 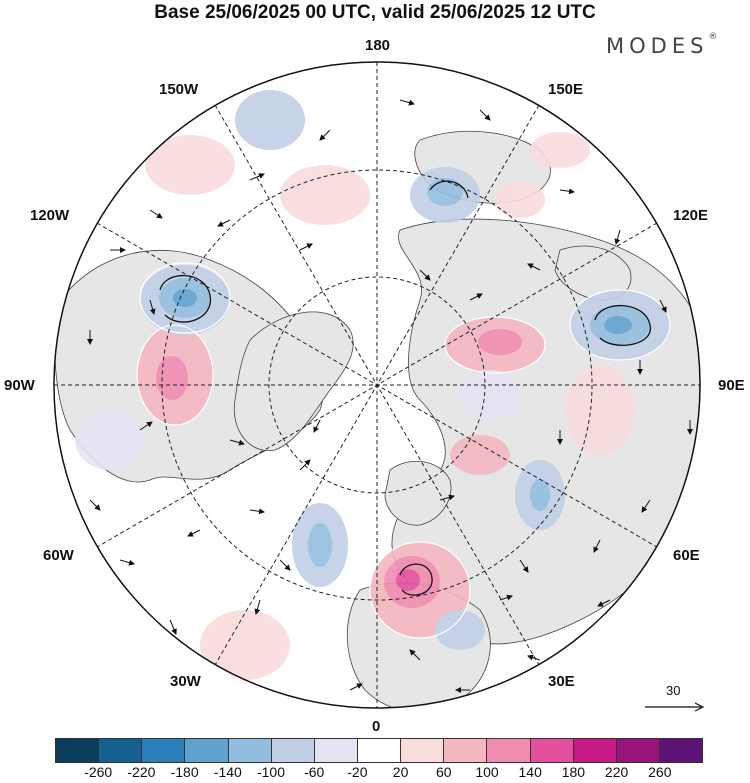 I want to click on colorbar-tick-label: -140, so click(x=227, y=772).